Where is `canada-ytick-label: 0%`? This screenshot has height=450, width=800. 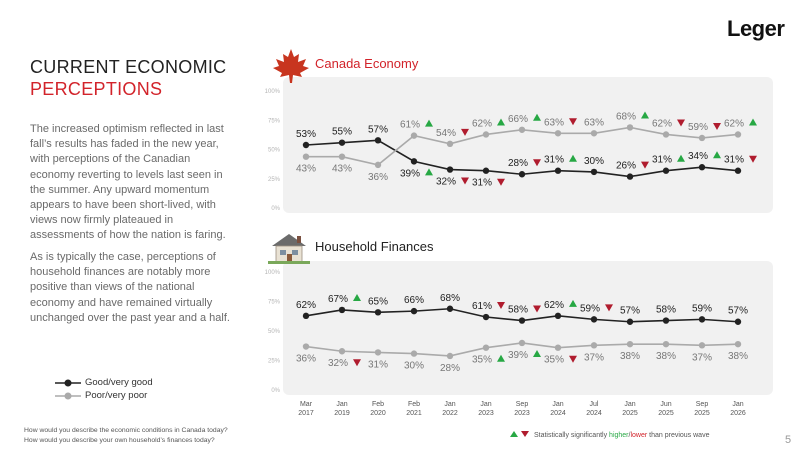
canada-ytick-label: 0% is located at coordinates (275, 209).